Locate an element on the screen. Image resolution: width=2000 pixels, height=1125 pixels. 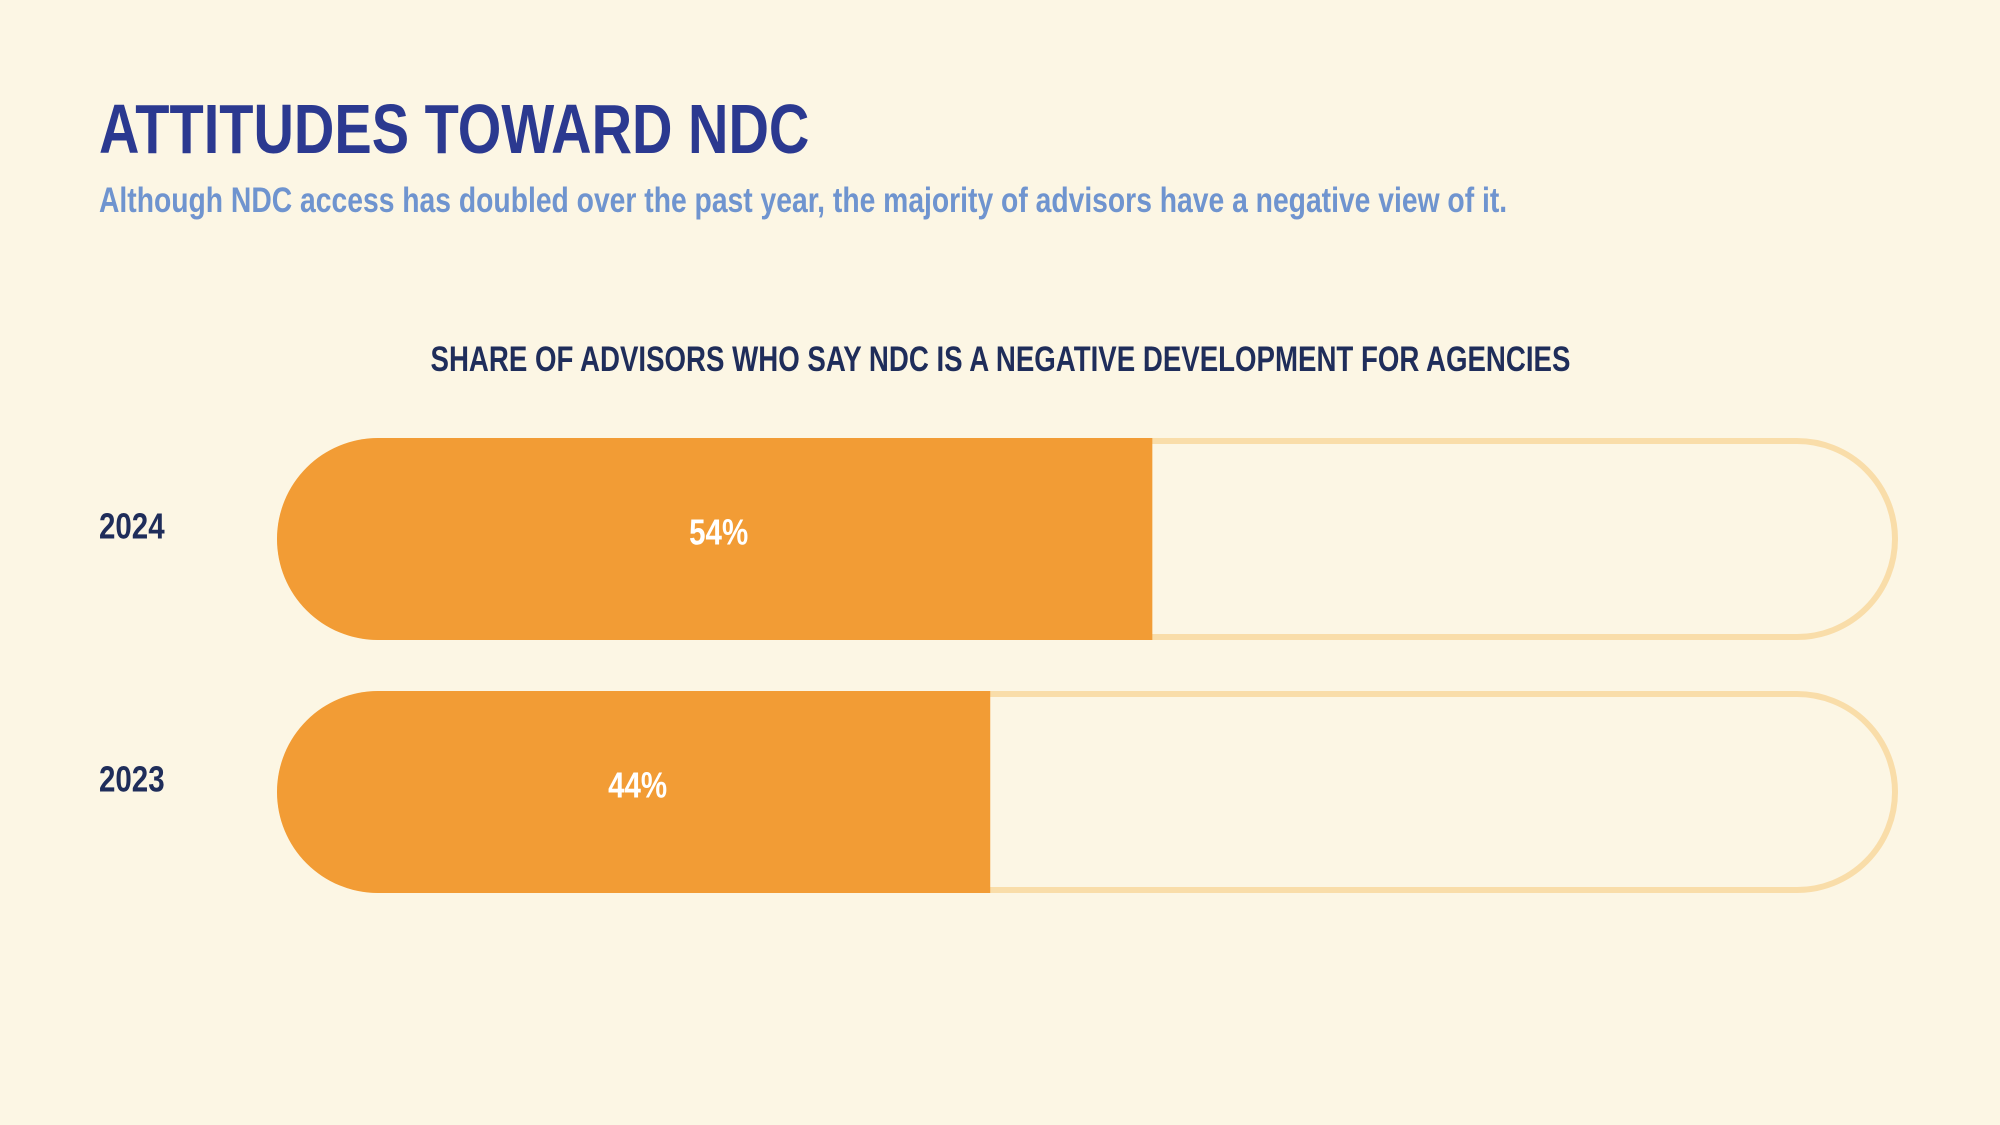
category-label: 2023 is located at coordinates (132, 779).